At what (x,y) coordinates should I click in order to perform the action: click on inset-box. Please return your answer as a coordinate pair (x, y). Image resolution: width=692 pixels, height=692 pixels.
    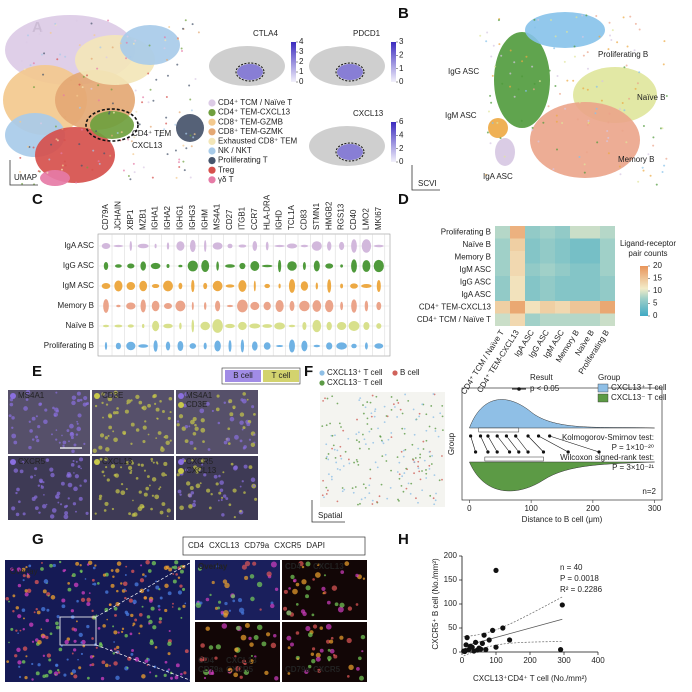
    Looking at the image, I should click on (78, 631).